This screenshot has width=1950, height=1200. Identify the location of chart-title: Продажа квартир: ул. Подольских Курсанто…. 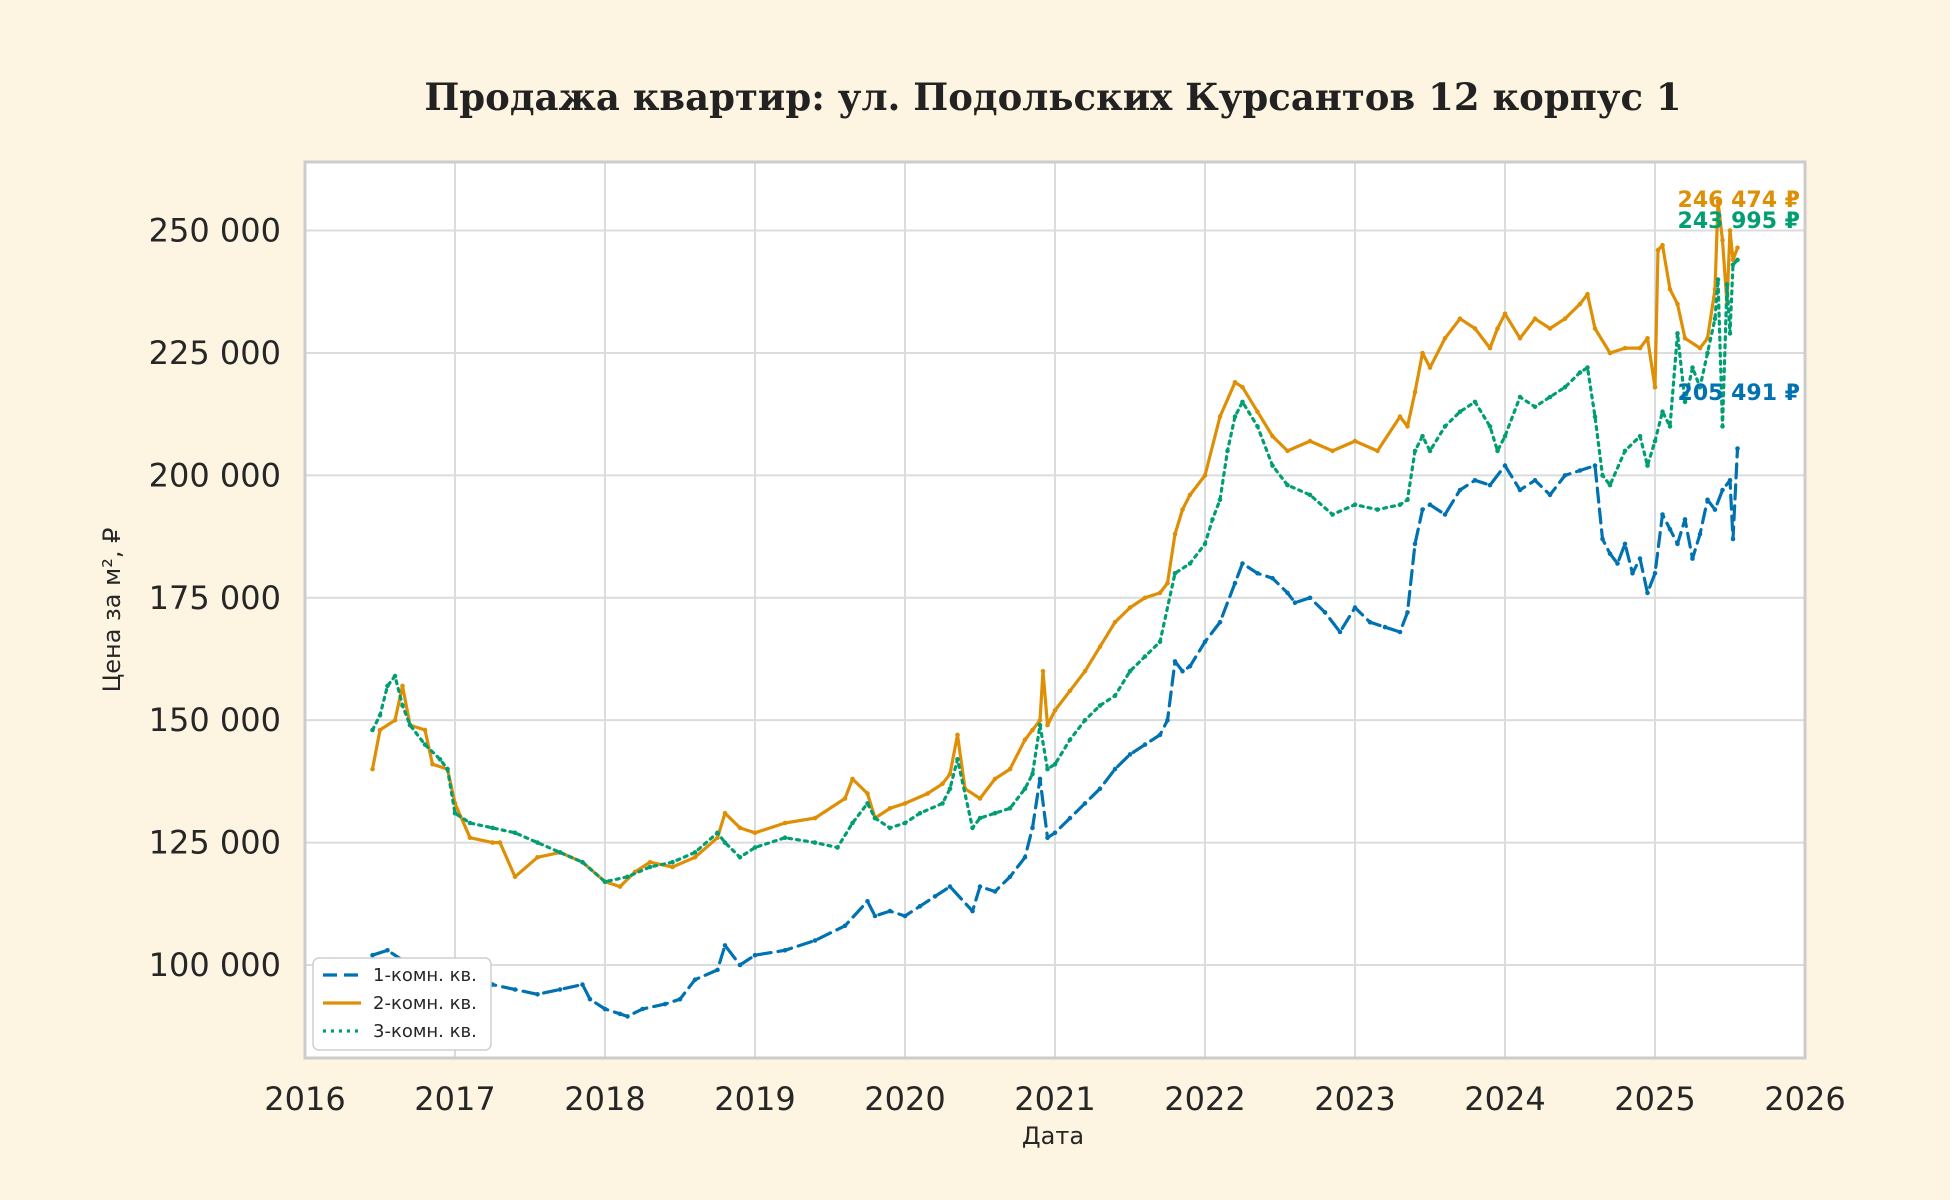
(1052, 97).